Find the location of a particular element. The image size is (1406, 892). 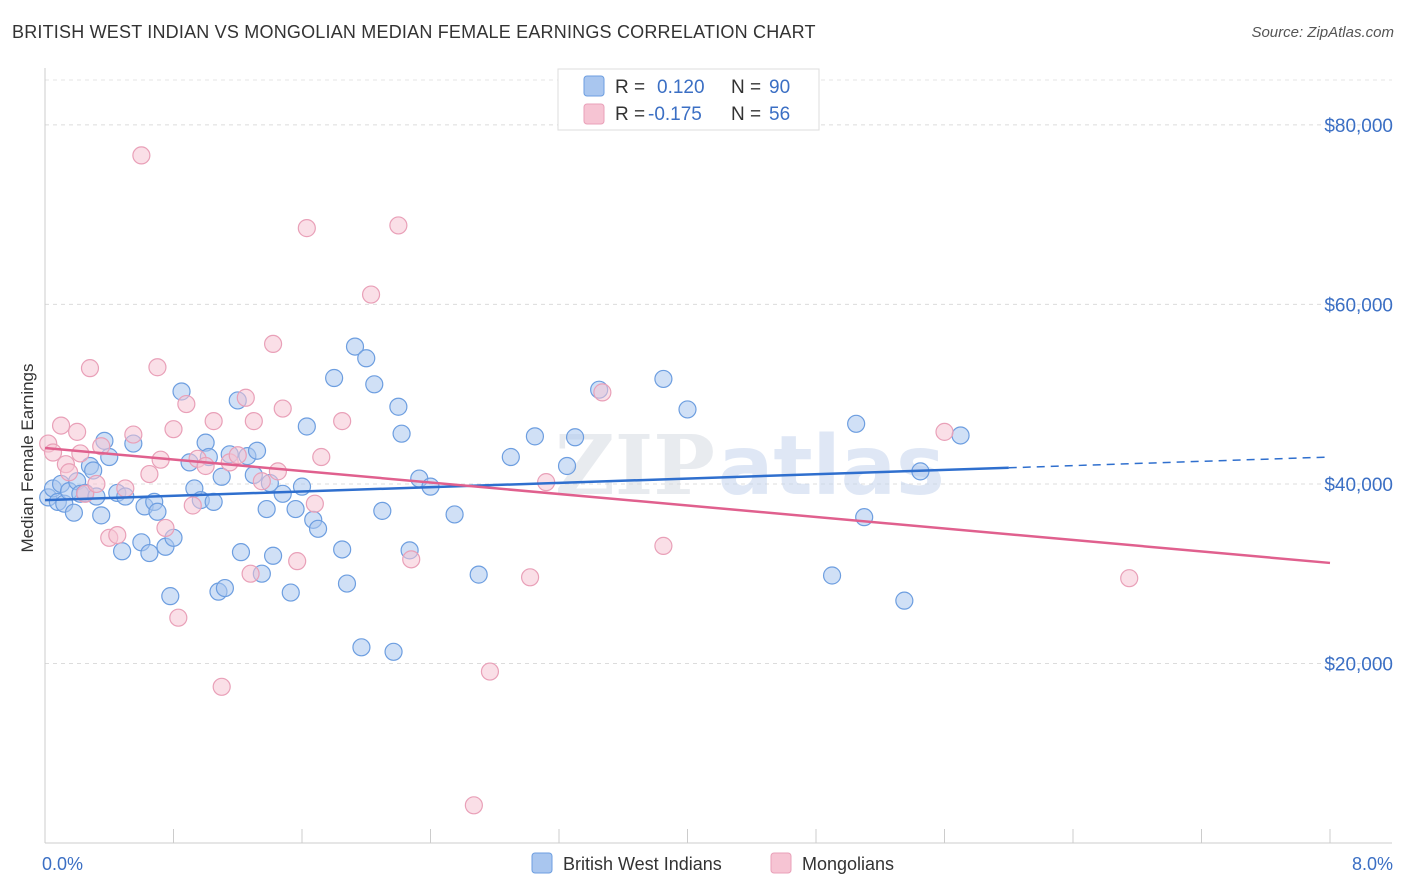

trend-lines is located at coordinates (687, 505).